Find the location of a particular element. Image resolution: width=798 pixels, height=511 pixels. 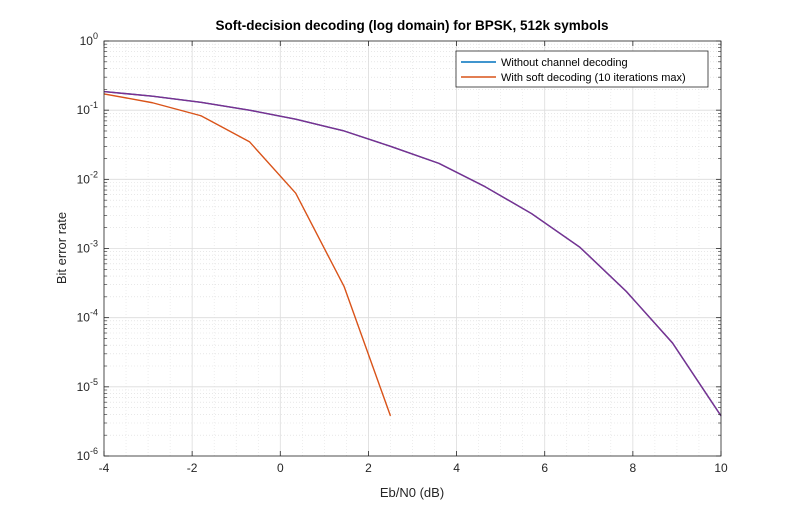

y-axis-title: Bit error rate is located at coordinates (61, 248).